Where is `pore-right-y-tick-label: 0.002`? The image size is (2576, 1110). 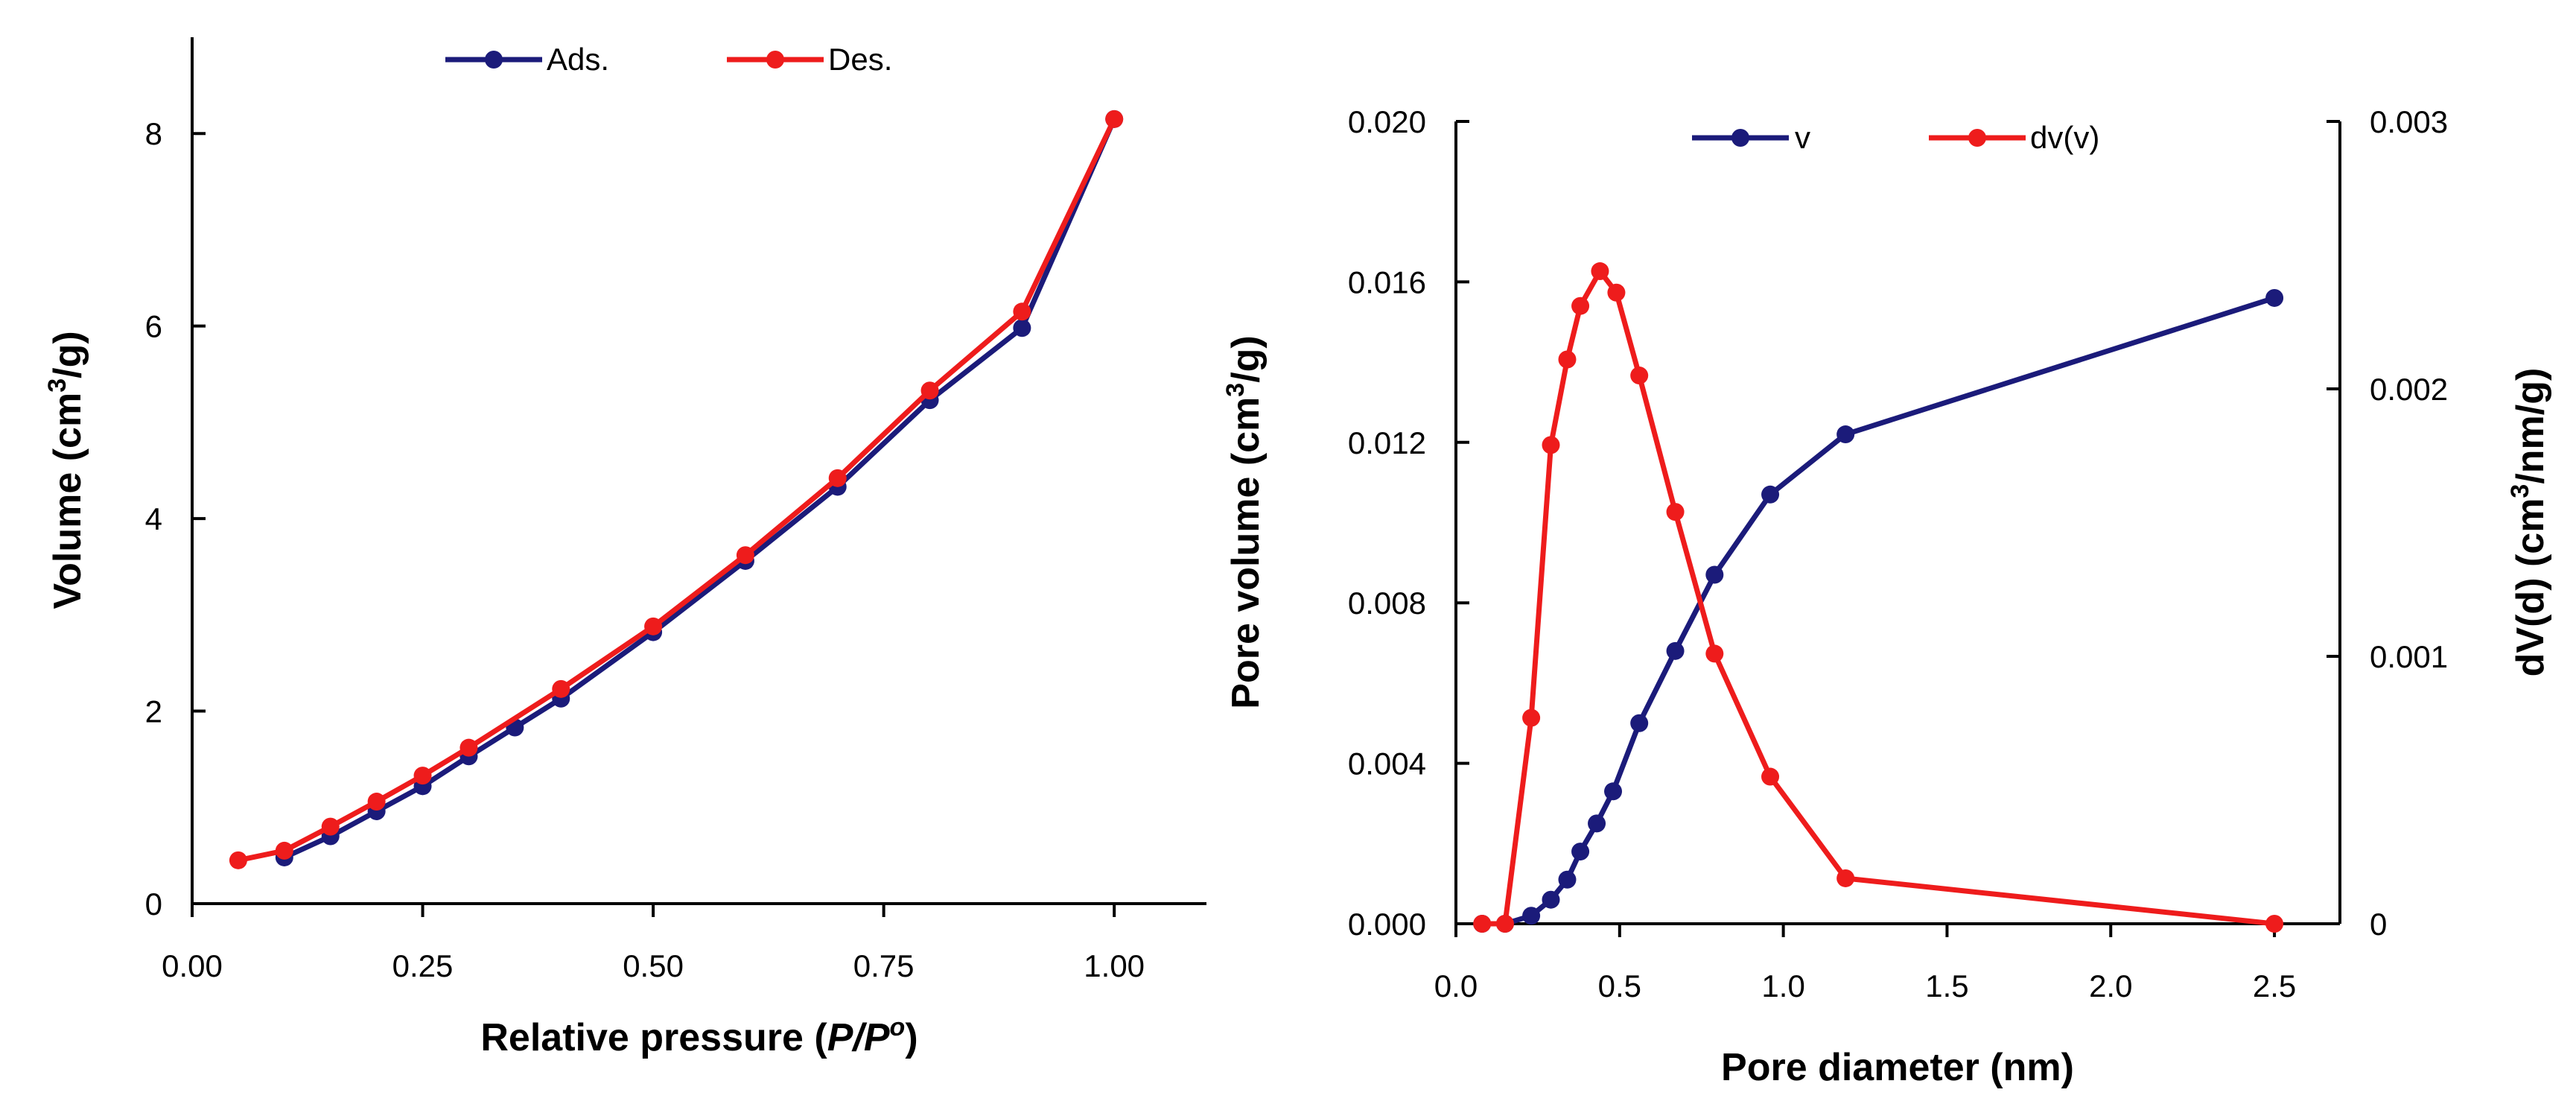 pore-right-y-tick-label: 0.002 is located at coordinates (2409, 390).